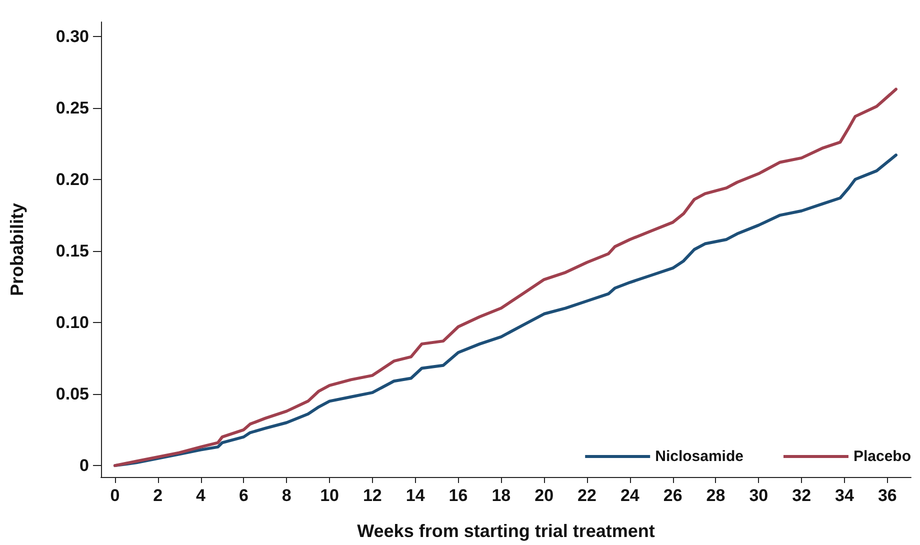 Image resolution: width=920 pixels, height=545 pixels. Describe the element at coordinates (887, 495) in the screenshot. I see `x-tick-label: 36` at that location.